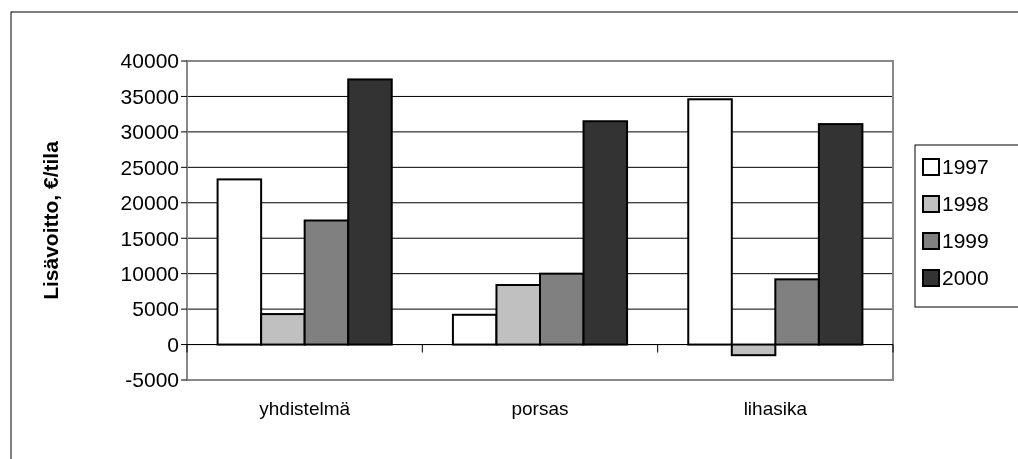 The image size is (1018, 459). Describe the element at coordinates (173, 344) in the screenshot. I see `y-tick-label: 0` at that location.